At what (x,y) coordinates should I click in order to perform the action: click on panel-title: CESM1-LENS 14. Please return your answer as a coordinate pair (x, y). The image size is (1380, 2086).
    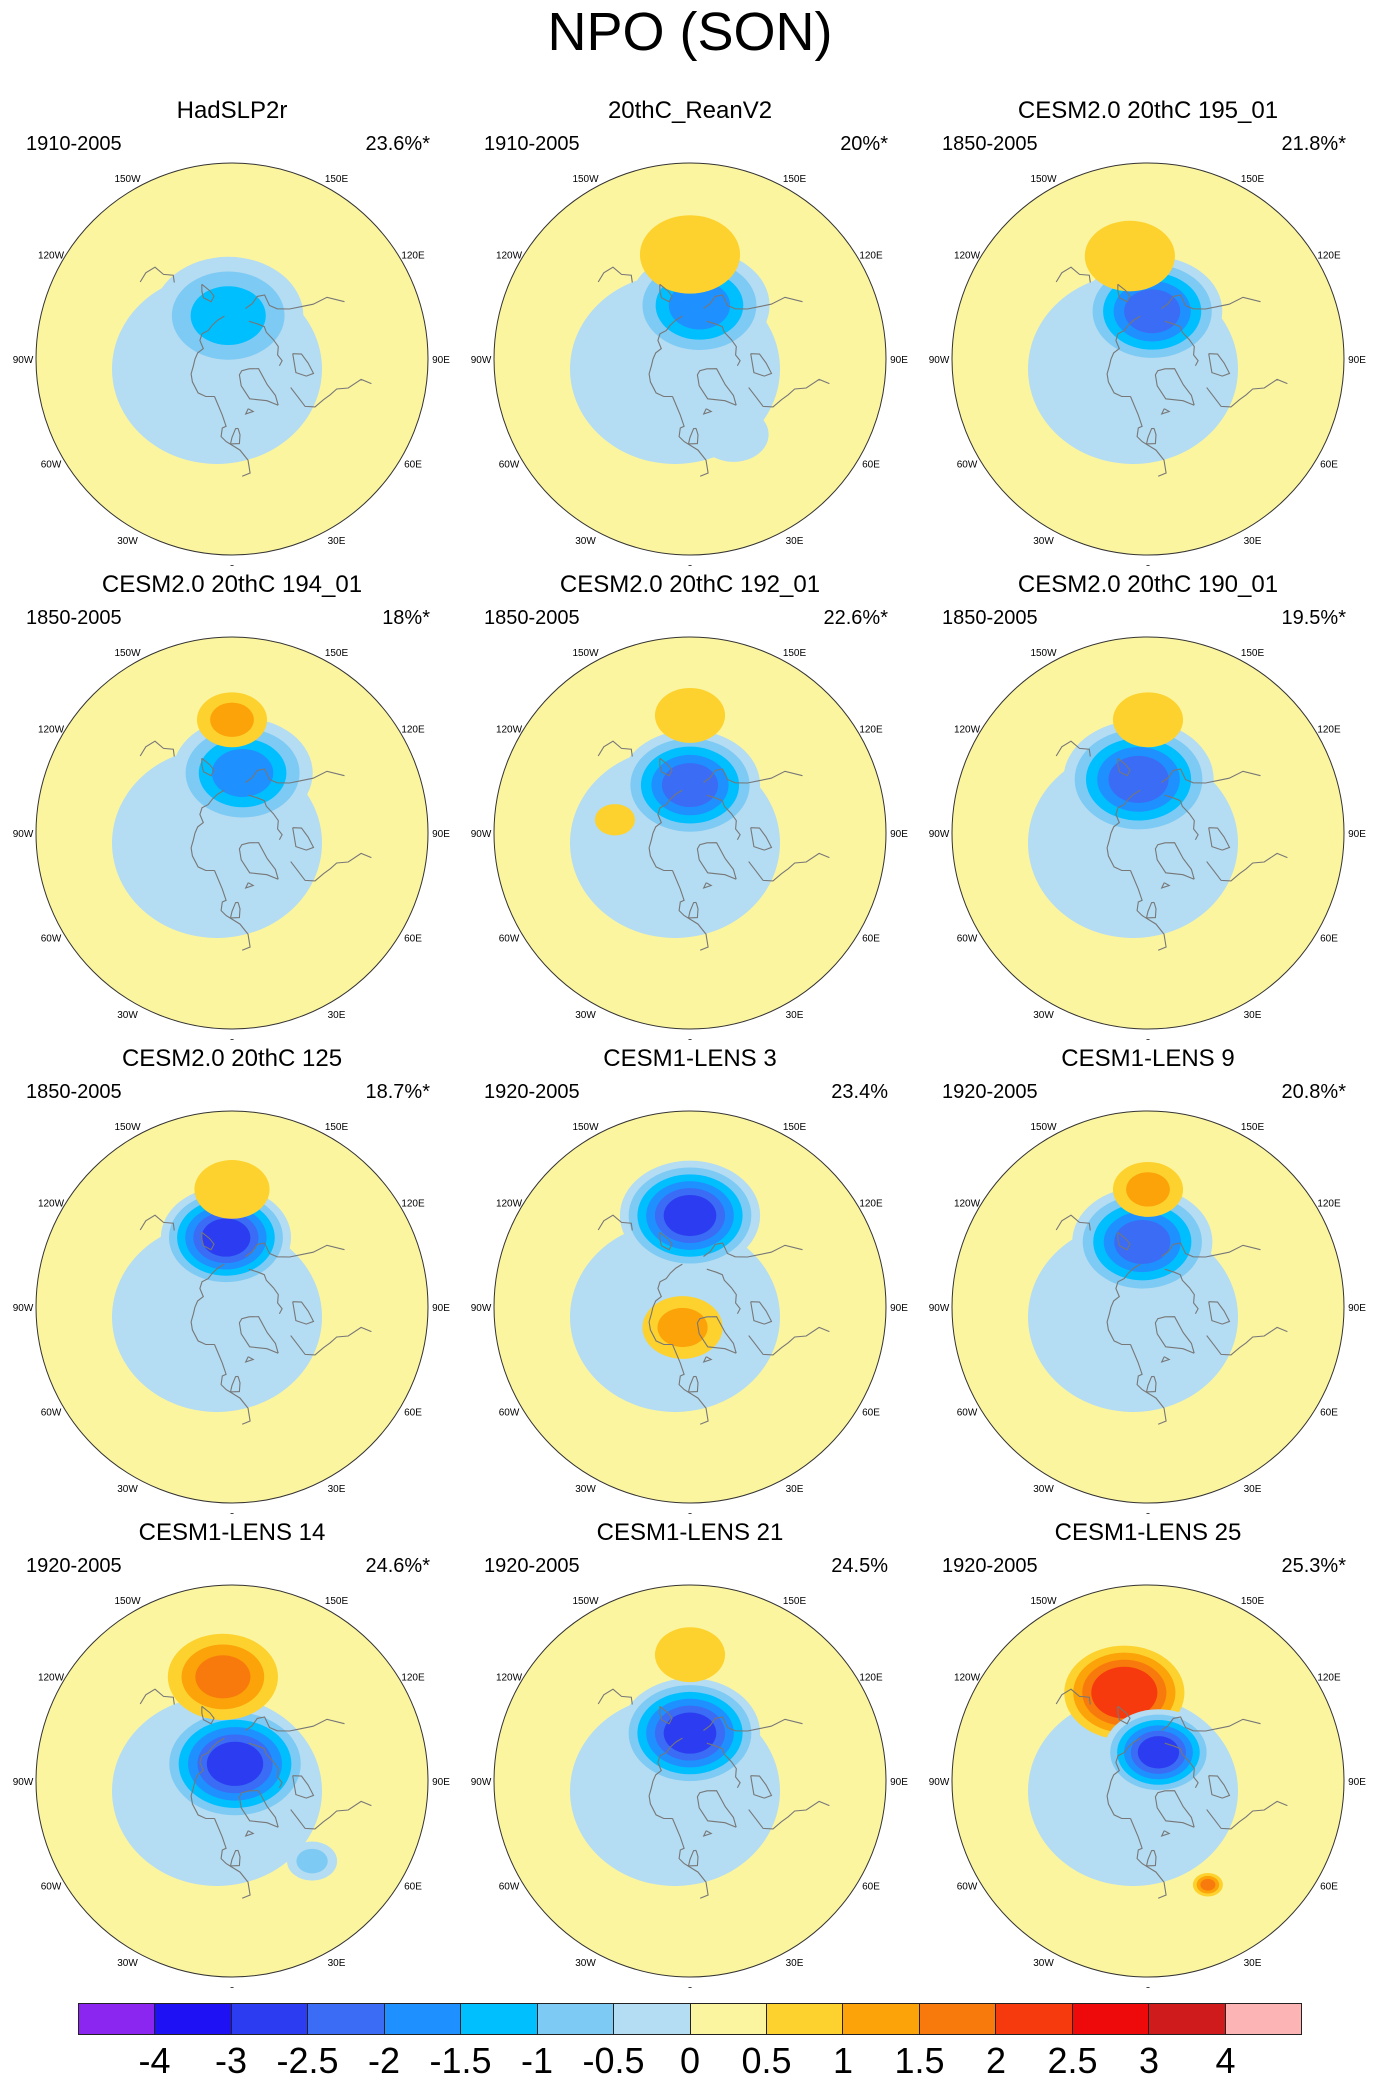
    Looking at the image, I should click on (232, 1532).